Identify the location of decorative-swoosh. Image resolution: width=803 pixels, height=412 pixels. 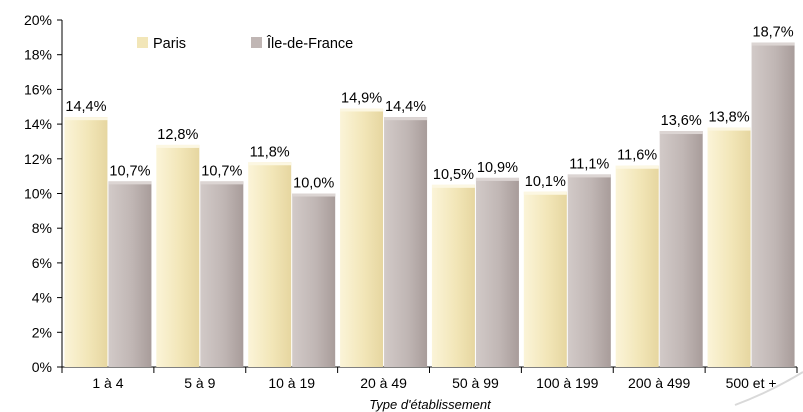
(768, 388).